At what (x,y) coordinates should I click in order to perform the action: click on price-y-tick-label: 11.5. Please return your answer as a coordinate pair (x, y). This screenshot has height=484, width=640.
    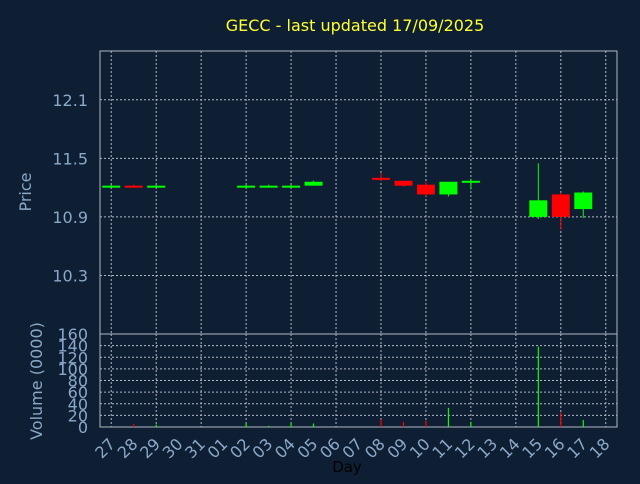
    Looking at the image, I should click on (70, 158).